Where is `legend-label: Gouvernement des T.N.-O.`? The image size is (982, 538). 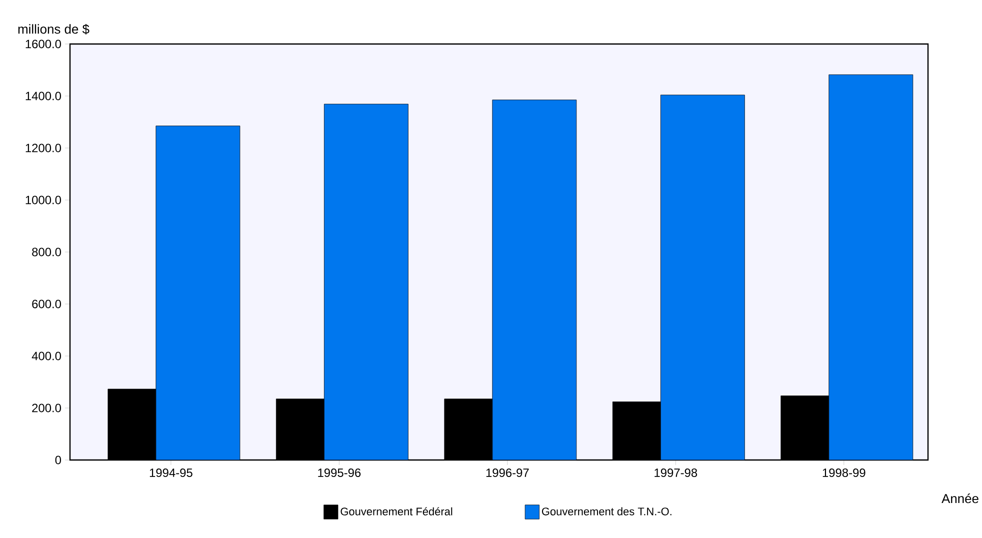 legend-label: Gouvernement des T.N.-O. is located at coordinates (607, 511).